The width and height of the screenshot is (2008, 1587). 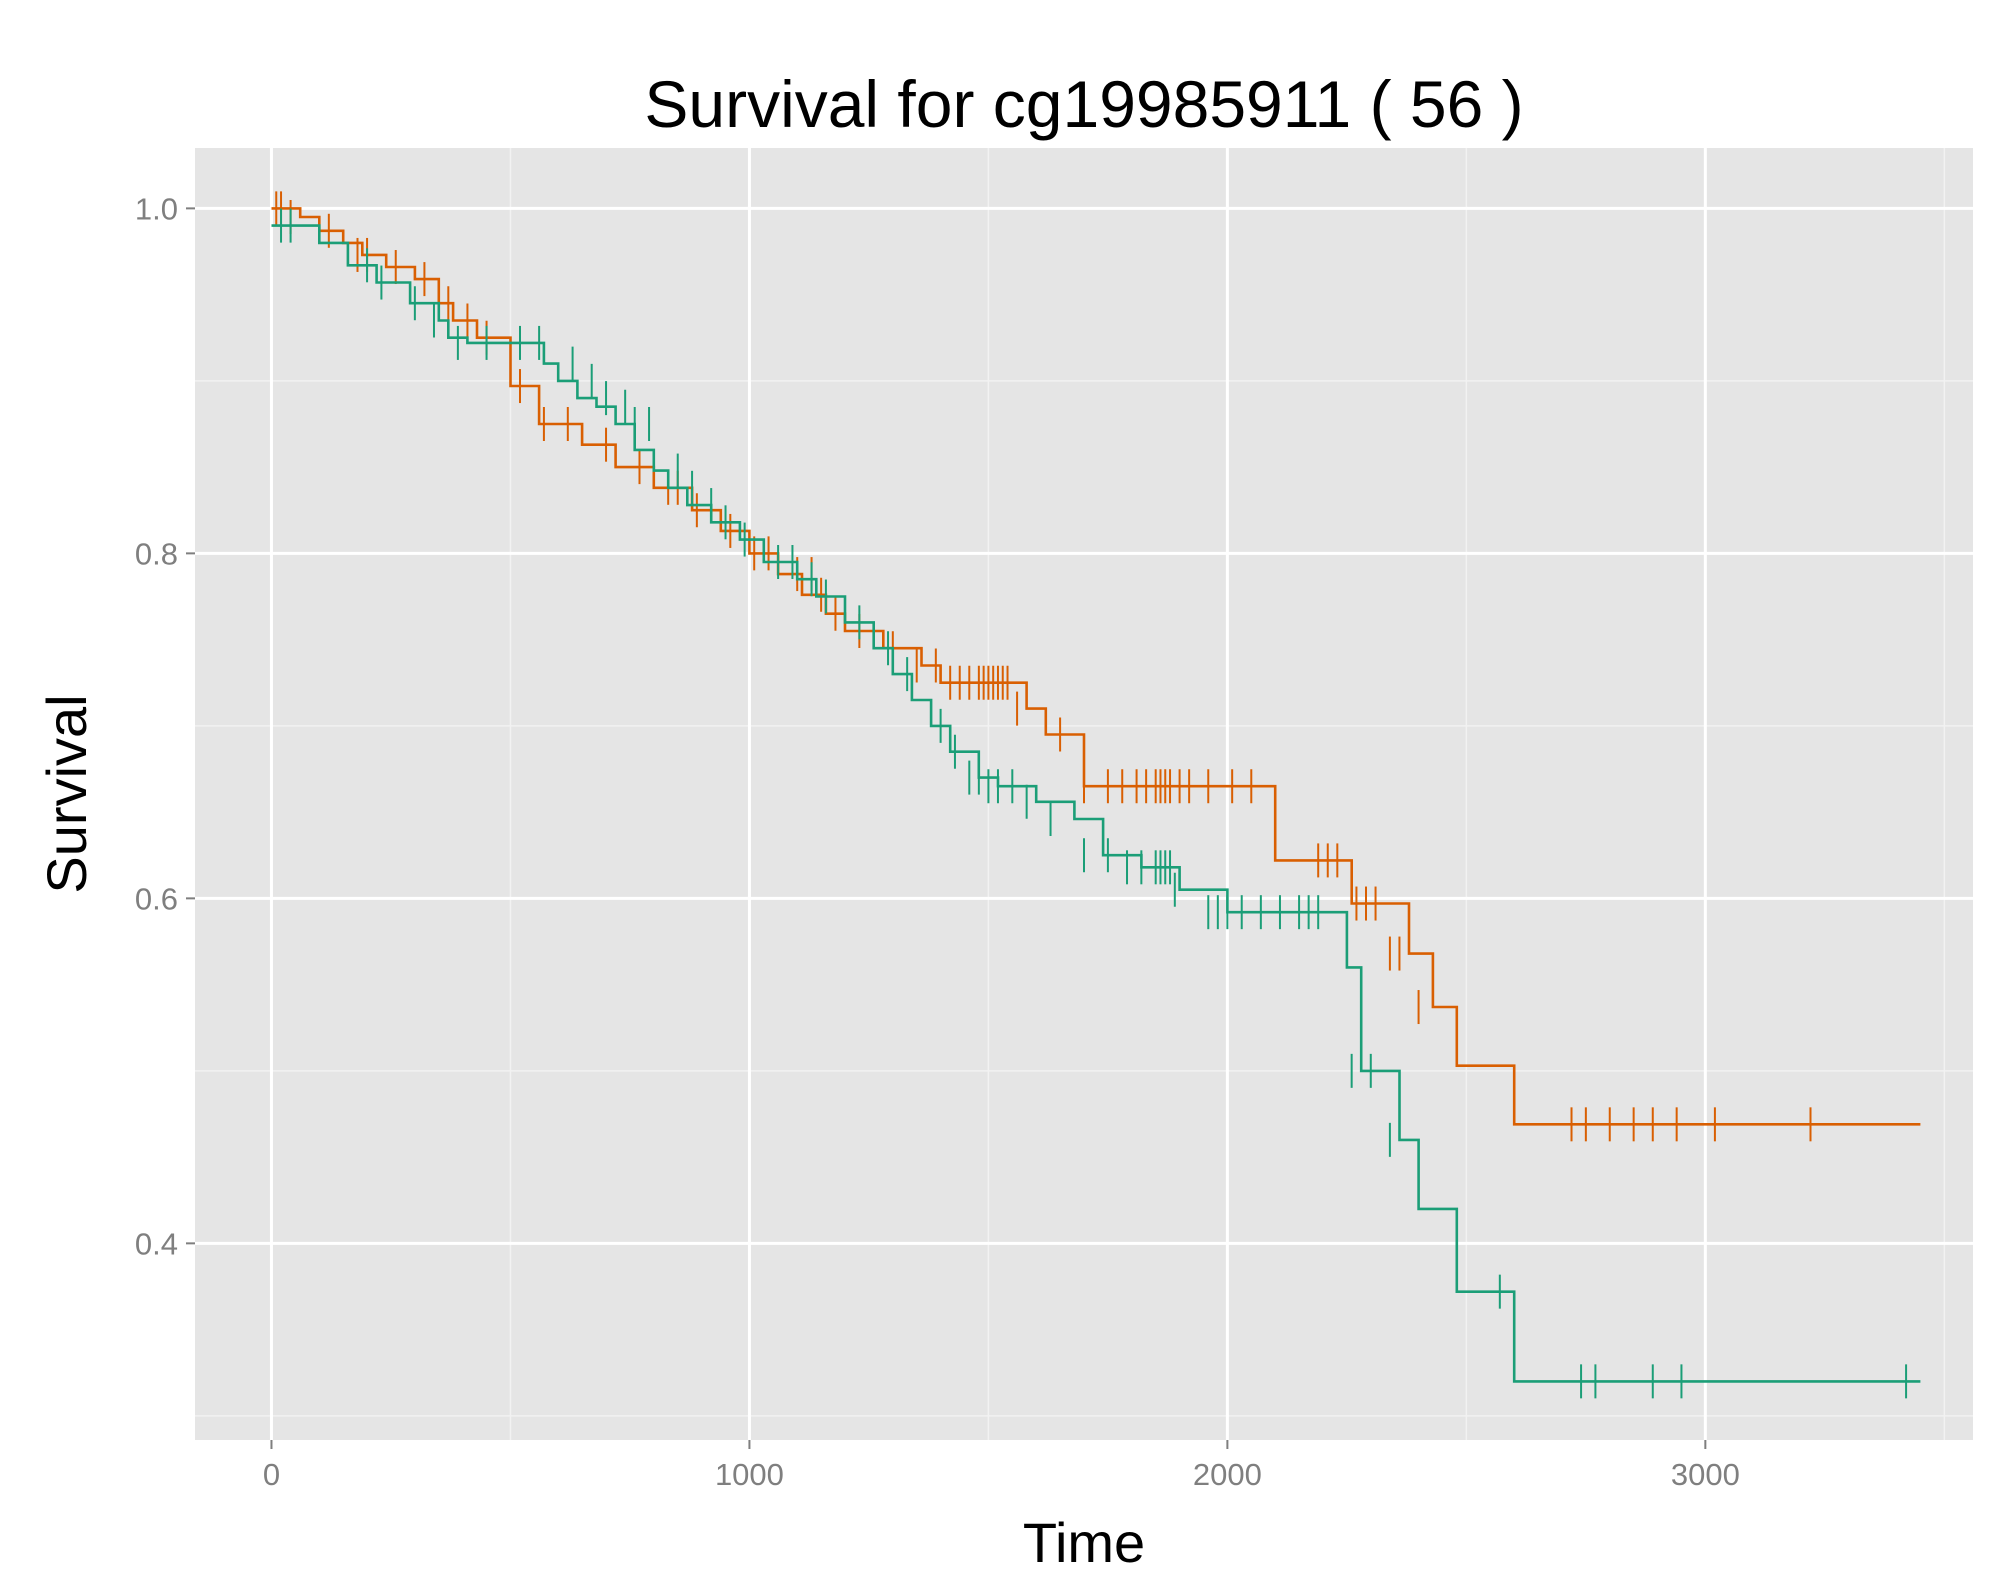 I want to click on x-axis-title: Time, so click(x=1084, y=1542).